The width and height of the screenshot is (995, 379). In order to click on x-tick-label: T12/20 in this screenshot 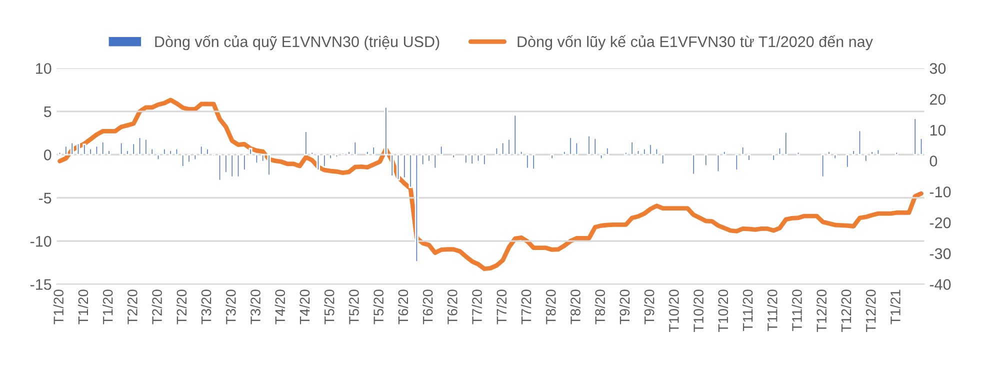, I will do `click(821, 311)`.